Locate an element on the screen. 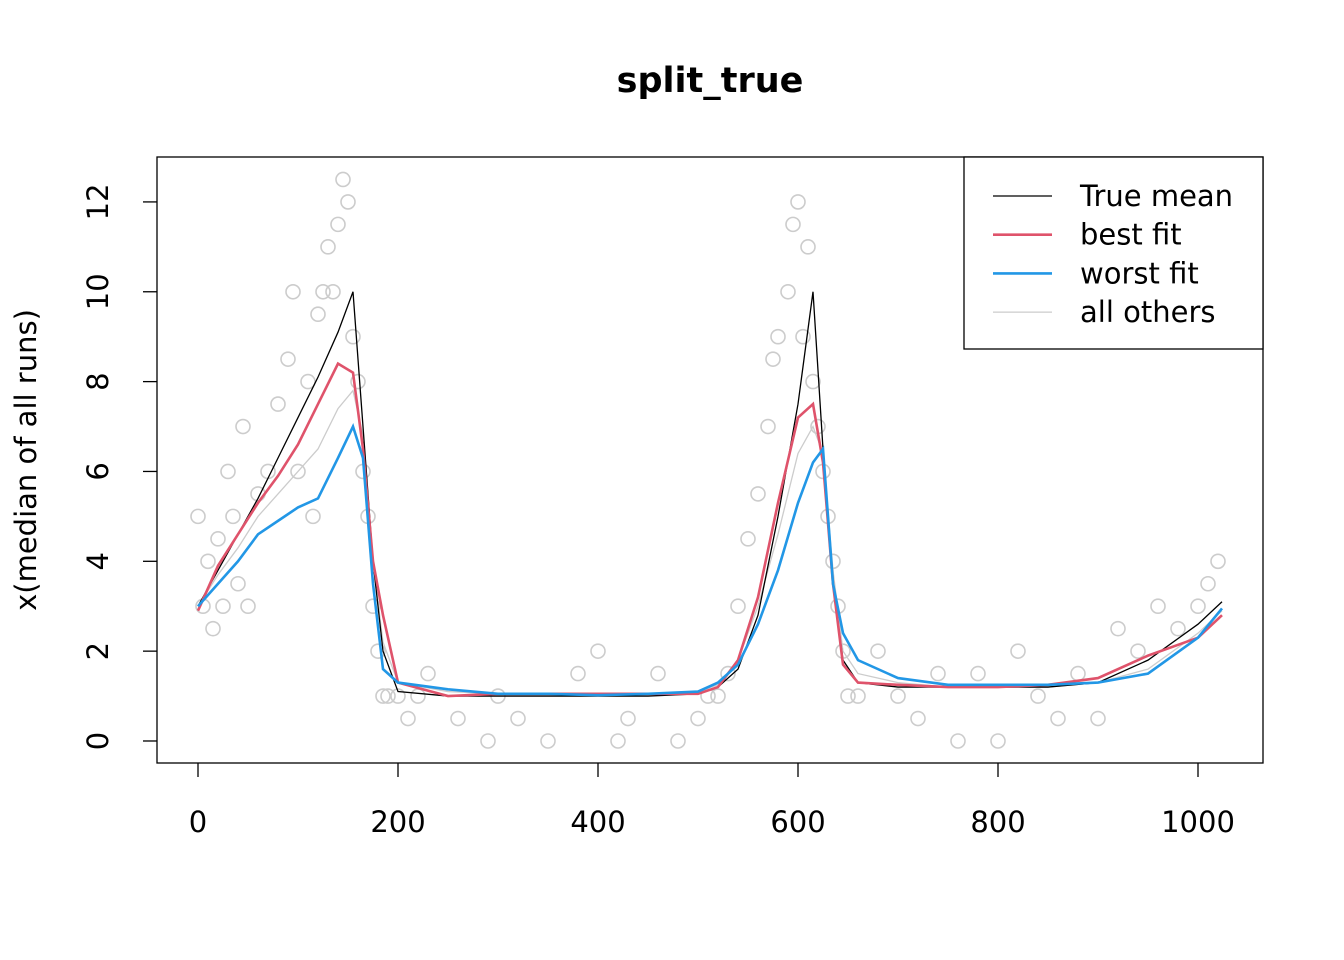  y-tick-label: 12 is located at coordinates (98, 201).